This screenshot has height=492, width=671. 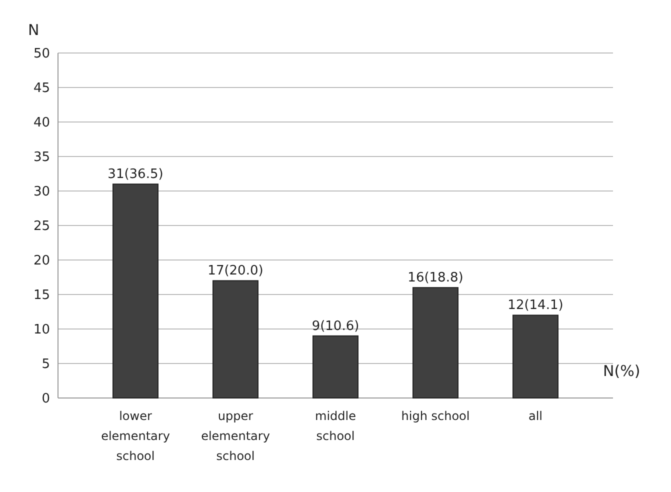 I want to click on y-tick-label: 20, so click(x=41, y=261).